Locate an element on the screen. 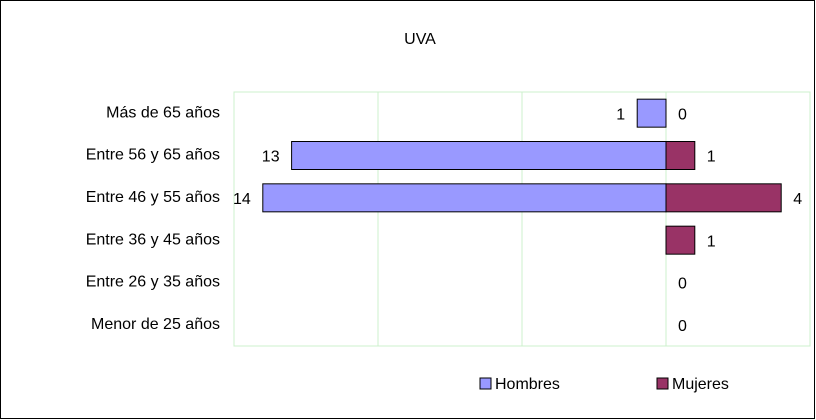  legend-label: Mujeres is located at coordinates (700, 384).